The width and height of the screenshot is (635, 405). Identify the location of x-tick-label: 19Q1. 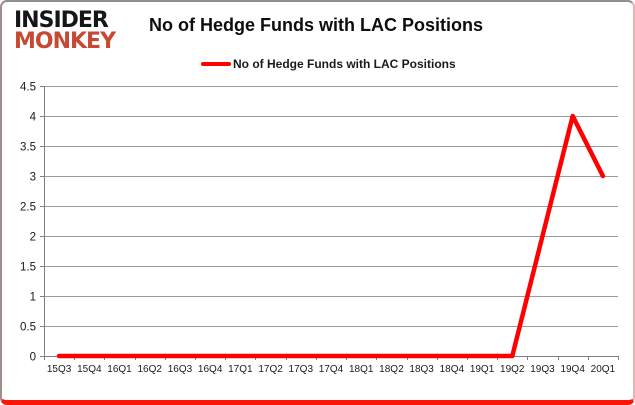
(482, 369).